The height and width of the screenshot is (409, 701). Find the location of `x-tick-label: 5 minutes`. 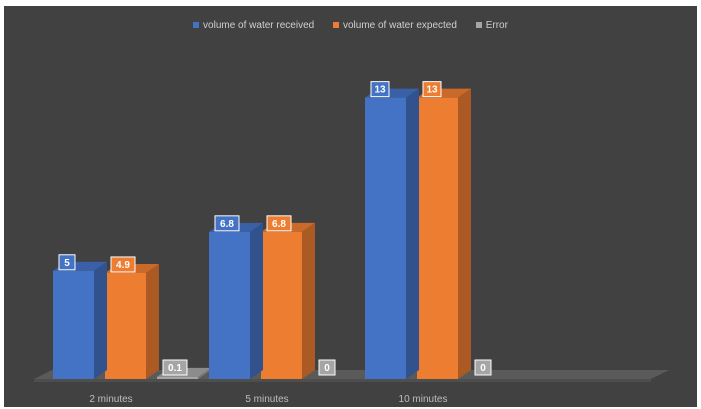

x-tick-label: 5 minutes is located at coordinates (266, 399).